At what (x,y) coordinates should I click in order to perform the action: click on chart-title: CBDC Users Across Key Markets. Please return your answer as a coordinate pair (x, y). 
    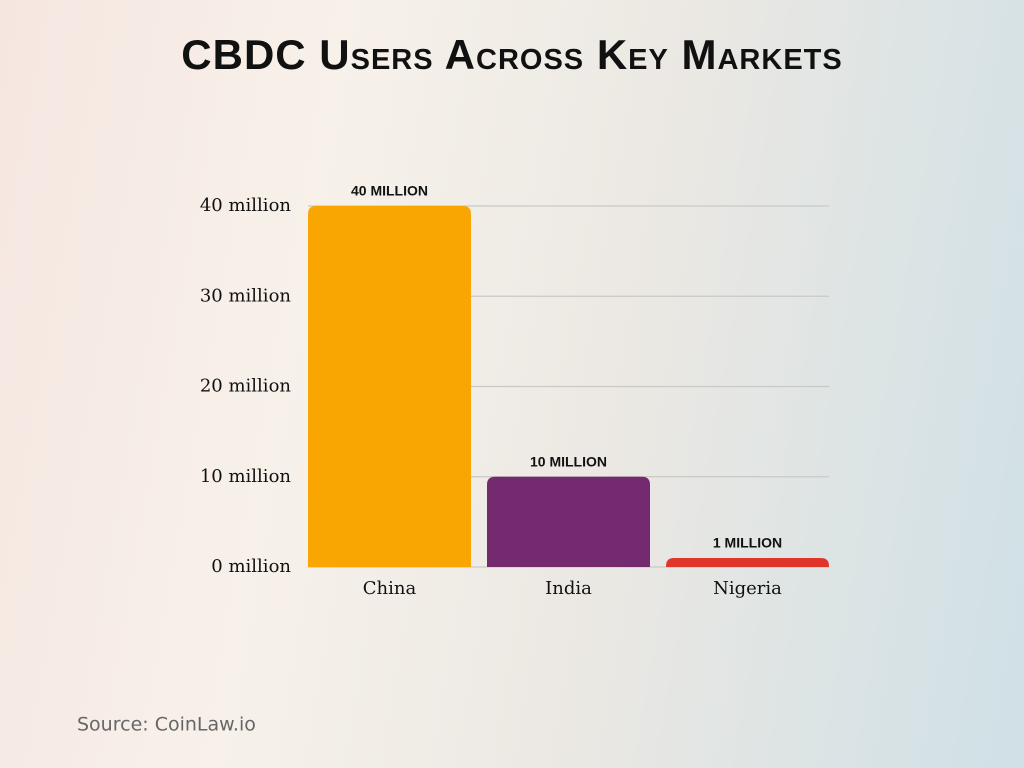
    Looking at the image, I should click on (511, 54).